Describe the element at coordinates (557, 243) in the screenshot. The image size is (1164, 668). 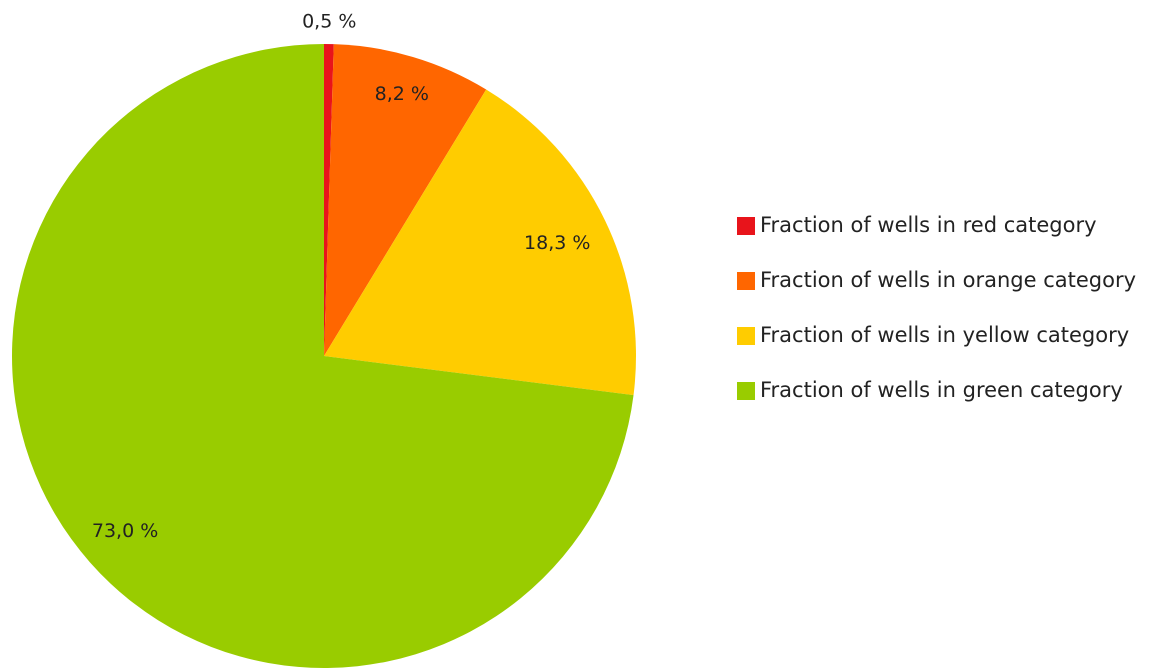
I see `value-label: 18,3 %` at that location.